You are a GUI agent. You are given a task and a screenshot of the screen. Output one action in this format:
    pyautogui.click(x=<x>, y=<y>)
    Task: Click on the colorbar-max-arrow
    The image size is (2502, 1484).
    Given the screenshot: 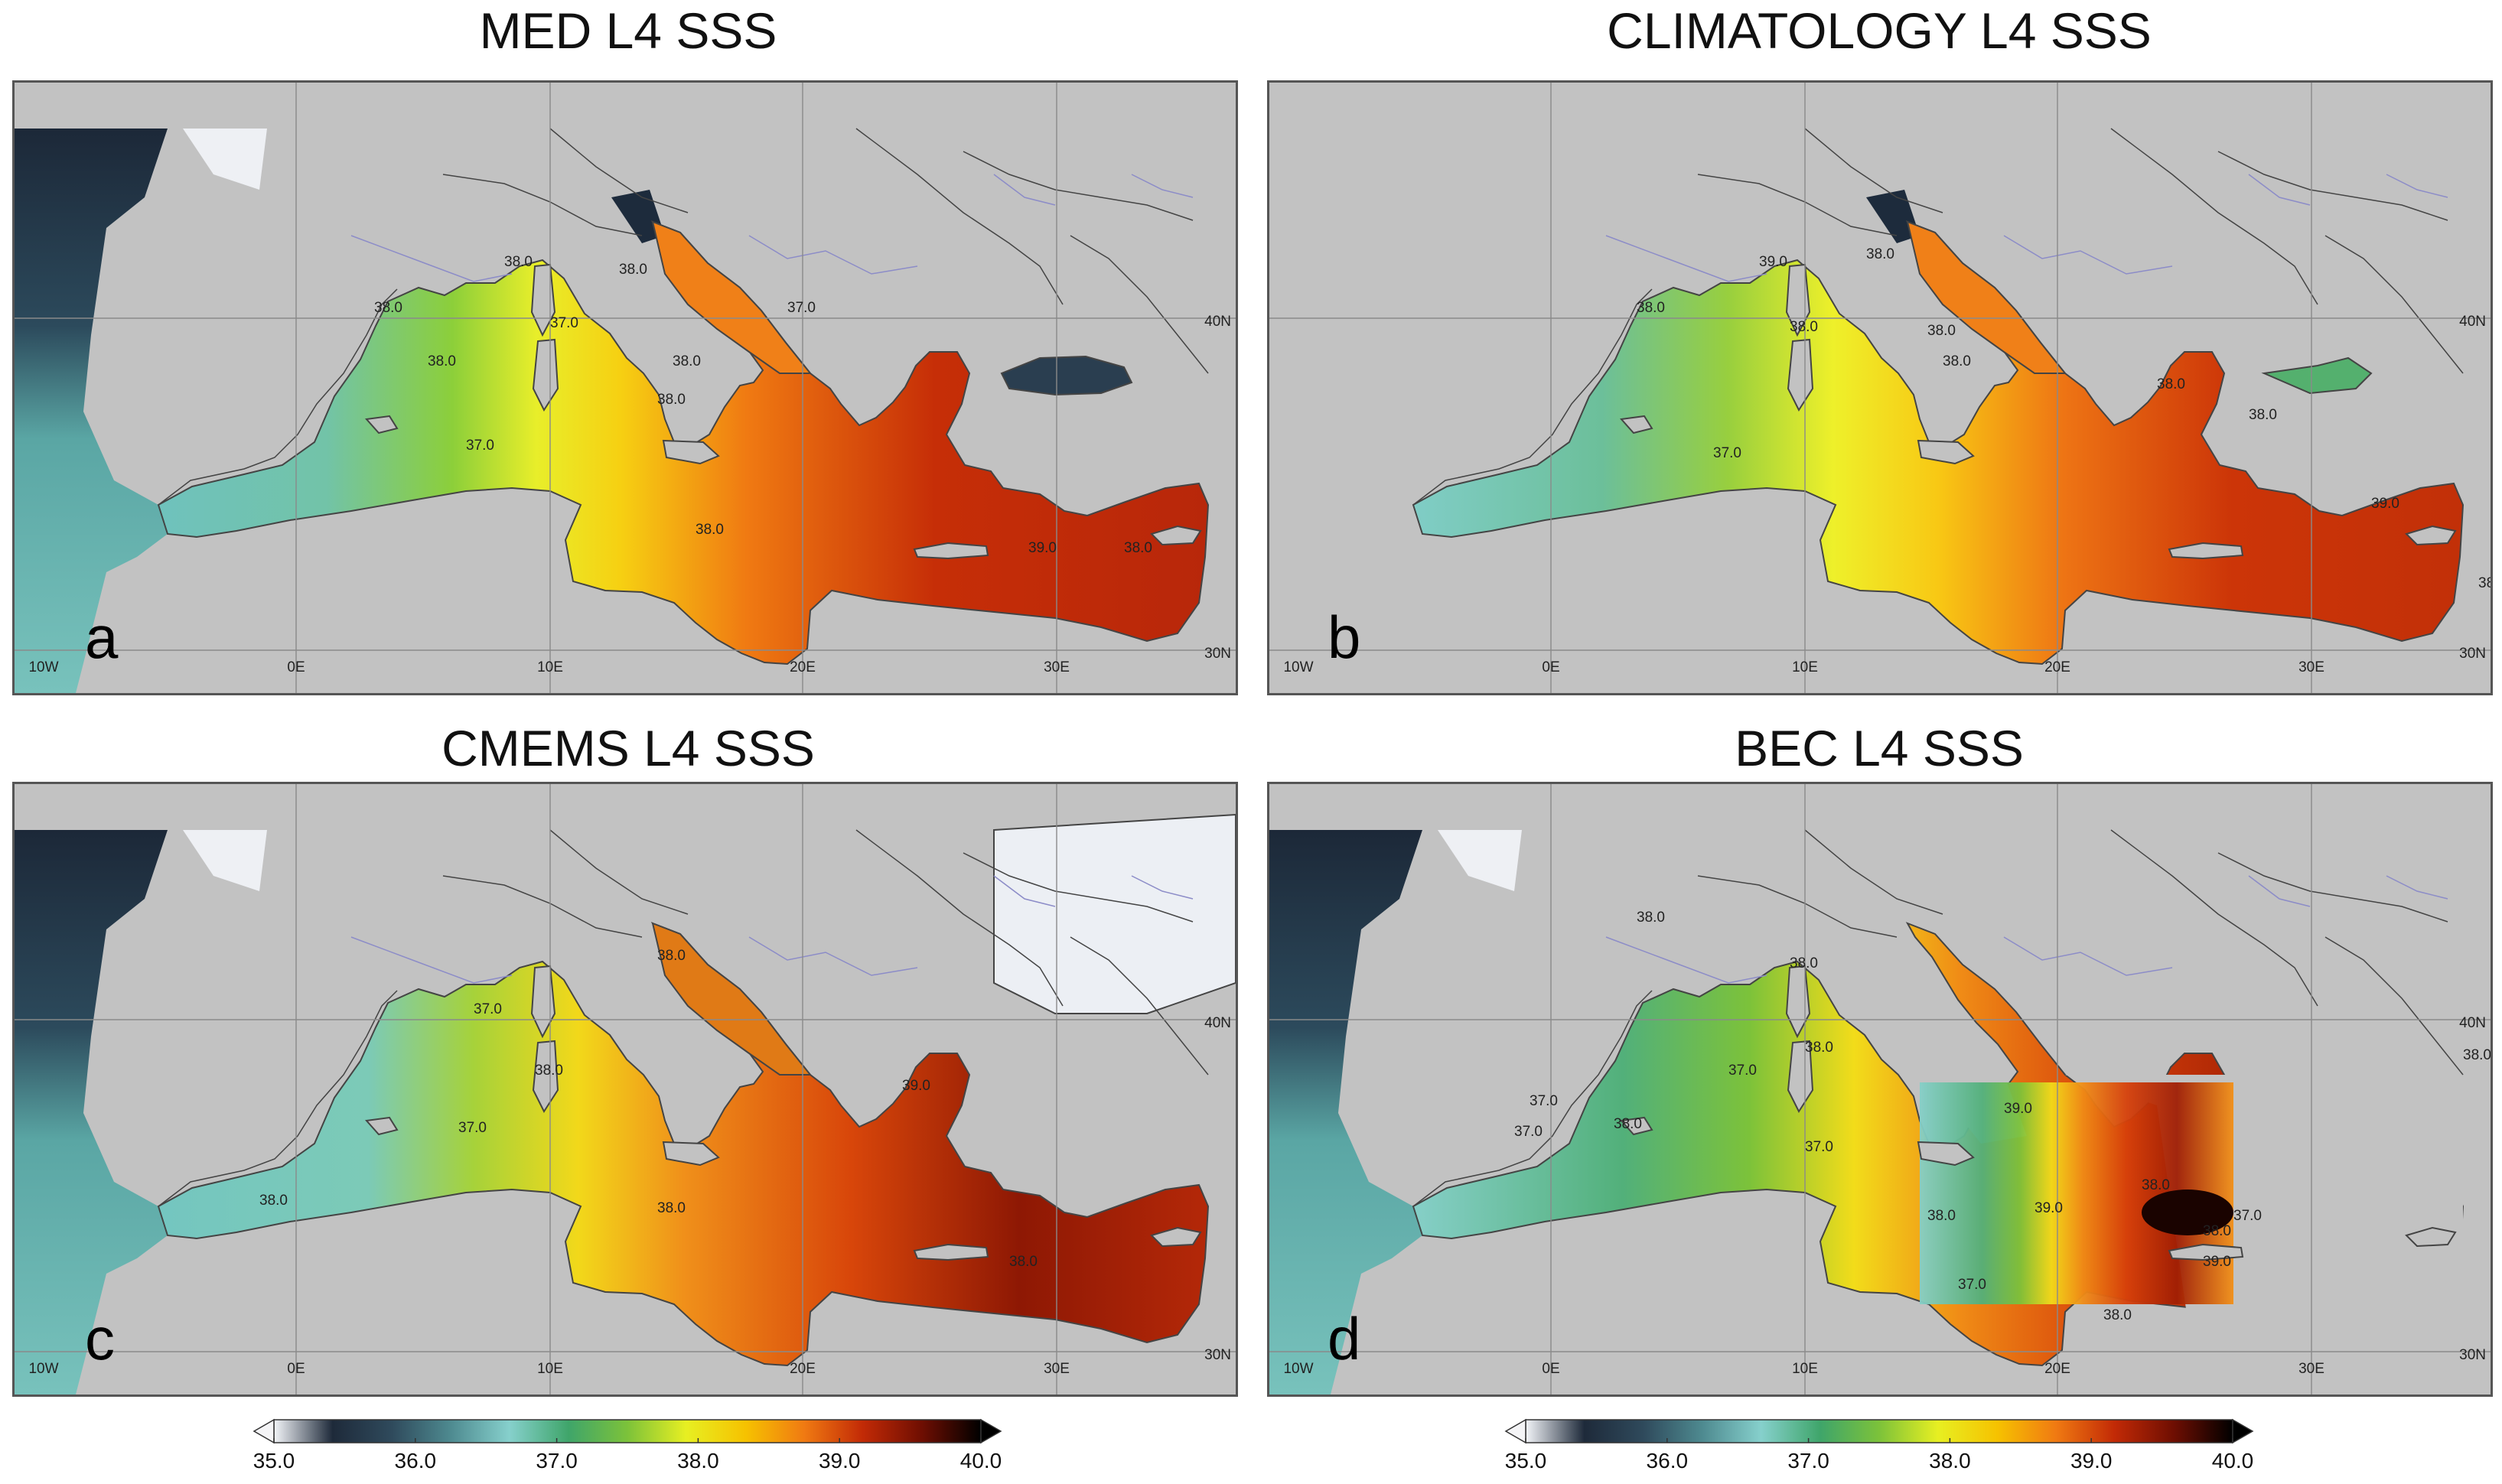 What is the action you would take?
    pyautogui.click(x=991, y=1431)
    